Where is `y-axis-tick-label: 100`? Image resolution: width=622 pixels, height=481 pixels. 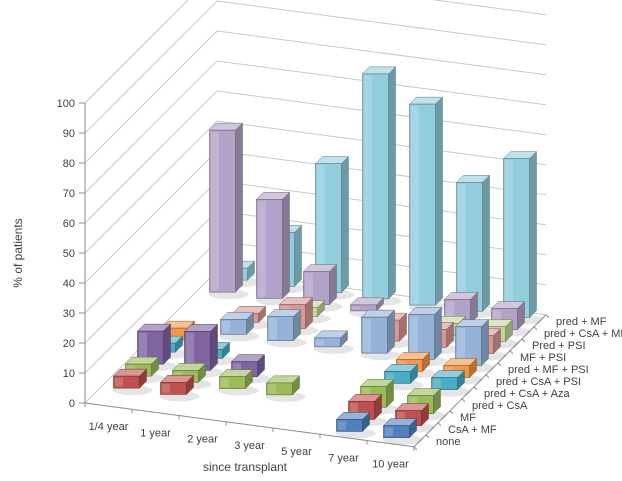 y-axis-tick-label: 100 is located at coordinates (66, 104).